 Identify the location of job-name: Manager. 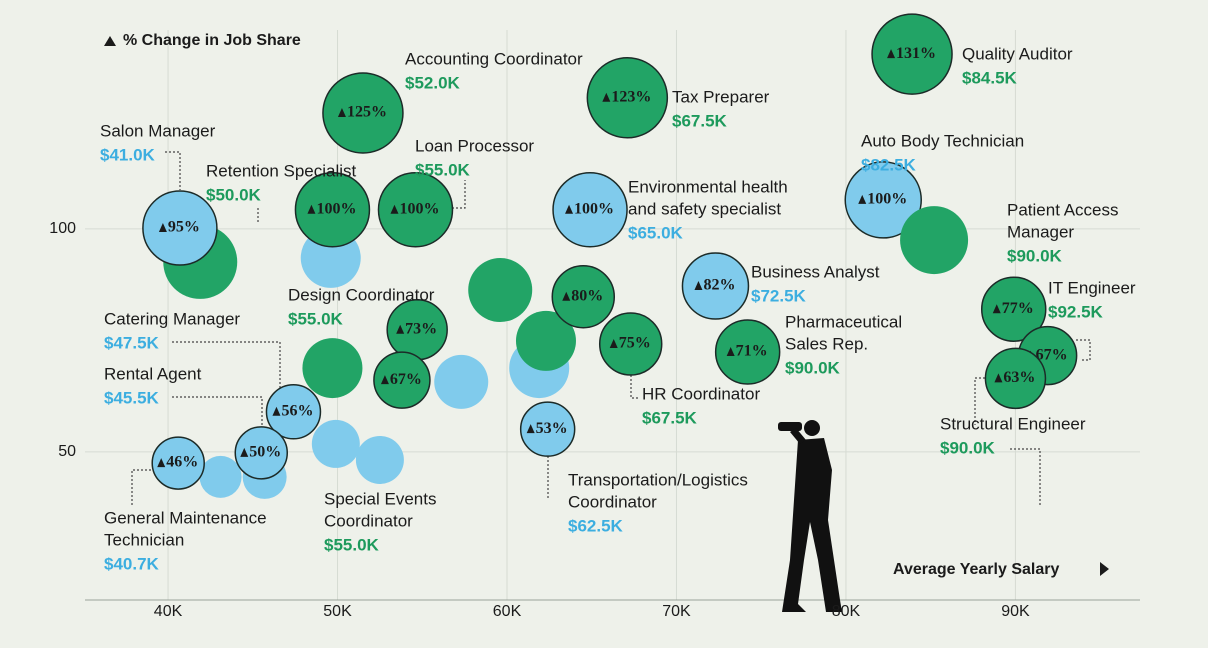
(1040, 231).